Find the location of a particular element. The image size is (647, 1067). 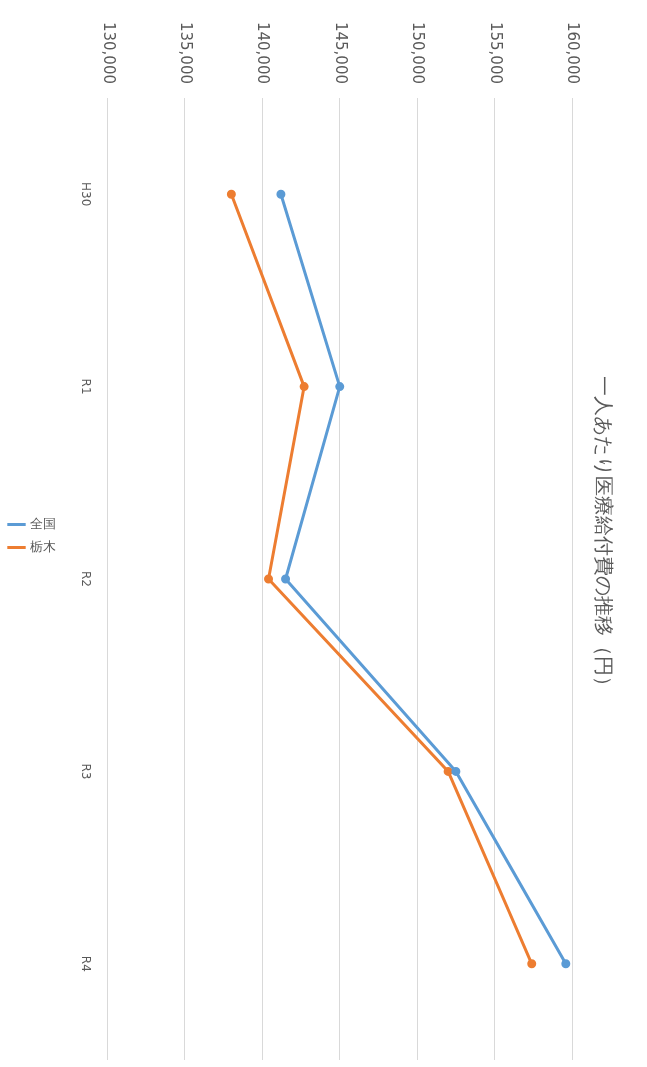

y-tick-label: R1 is located at coordinates (86, 386).